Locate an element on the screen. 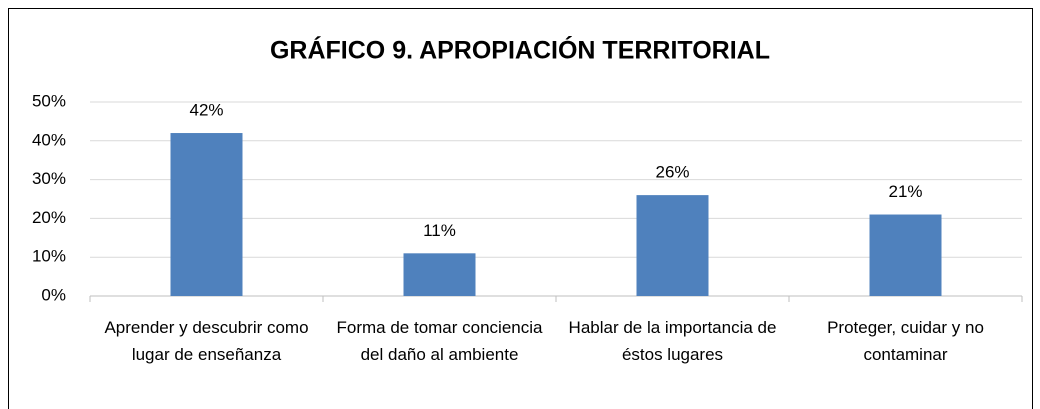 This screenshot has height=409, width=1040. data-label: 26% is located at coordinates (672, 172).